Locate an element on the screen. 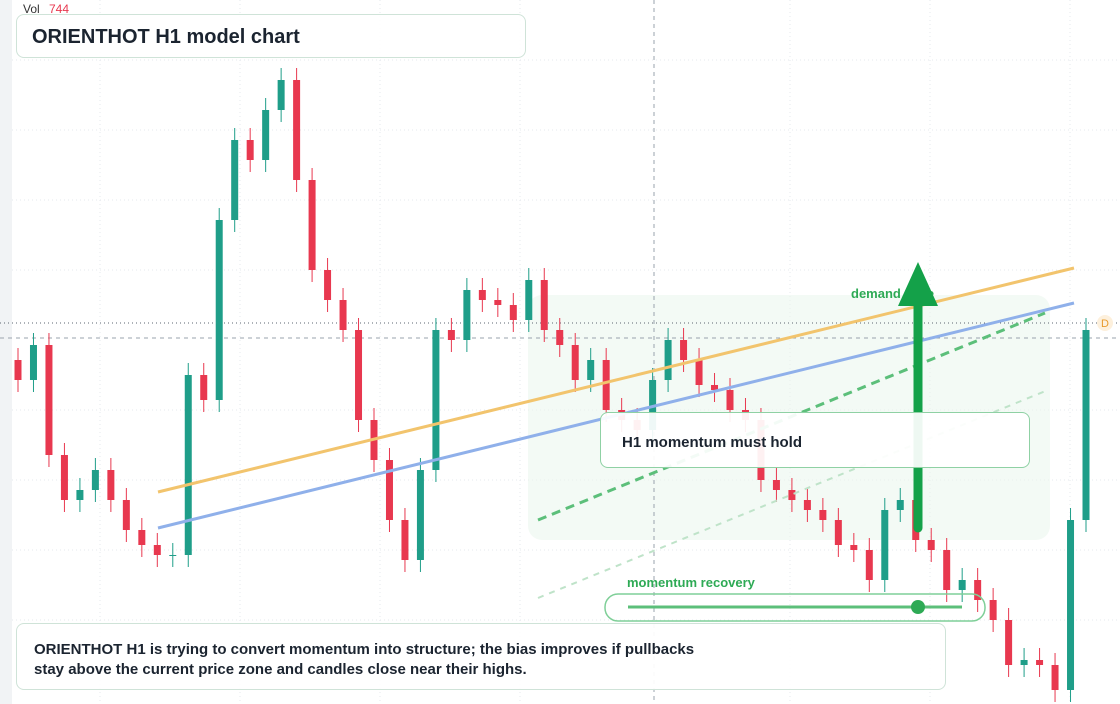 This screenshot has width=1120, height=704. marker-label: D is located at coordinates (1105, 324).